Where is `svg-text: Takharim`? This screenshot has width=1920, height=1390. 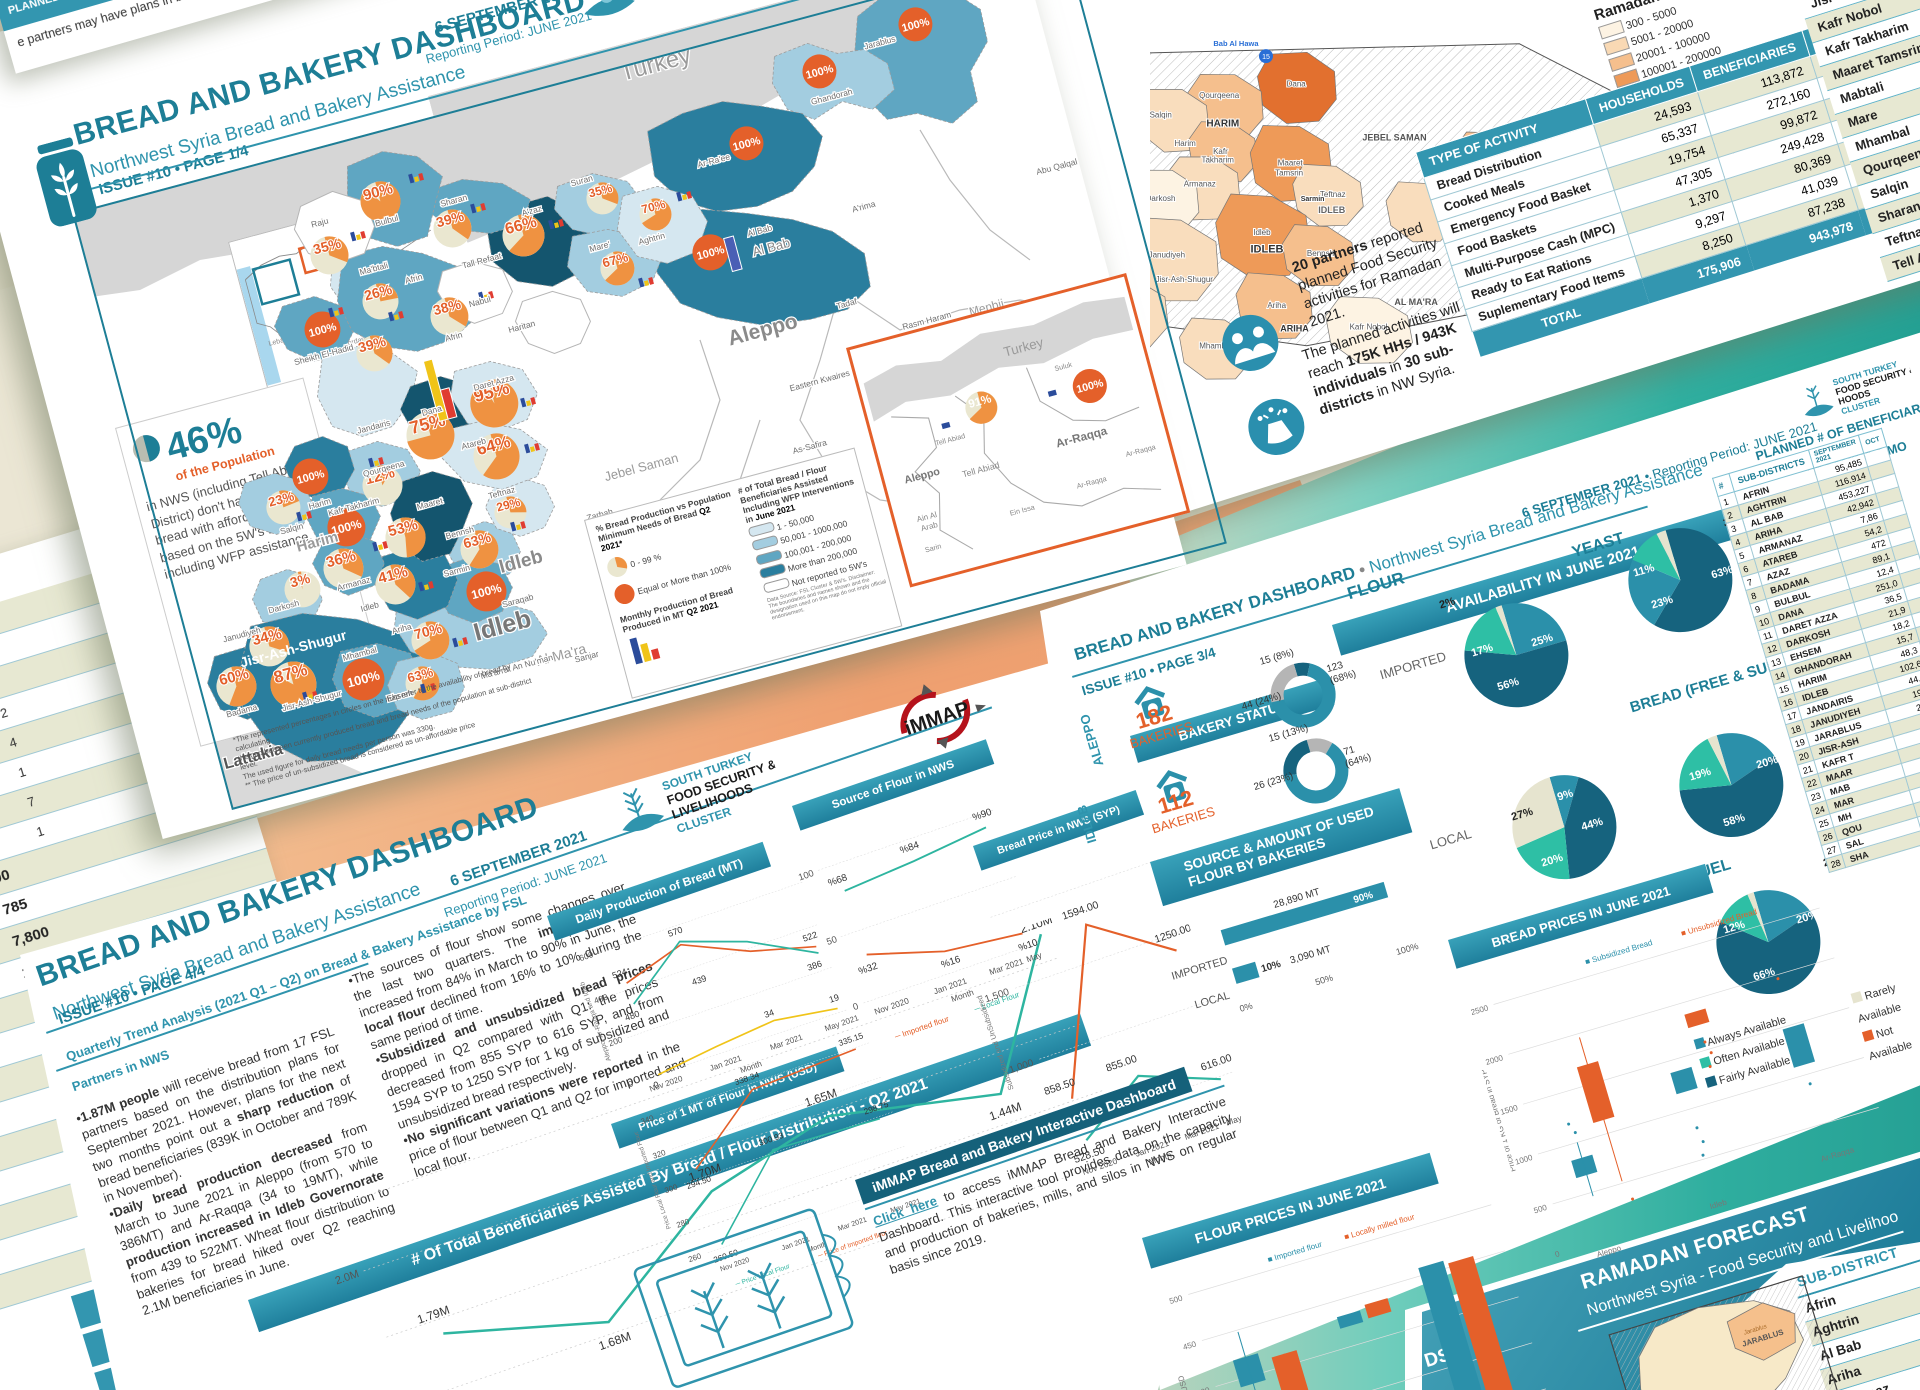
svg-text: Takharim is located at coordinates (1217, 160).